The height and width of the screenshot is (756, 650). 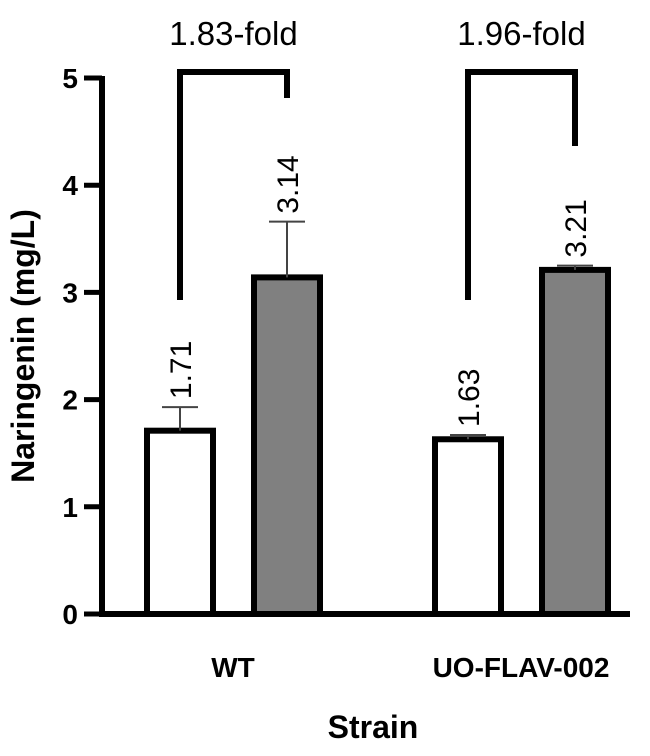 What do you see at coordinates (576, 228) in the screenshot?
I see `data-label: 3.21` at bounding box center [576, 228].